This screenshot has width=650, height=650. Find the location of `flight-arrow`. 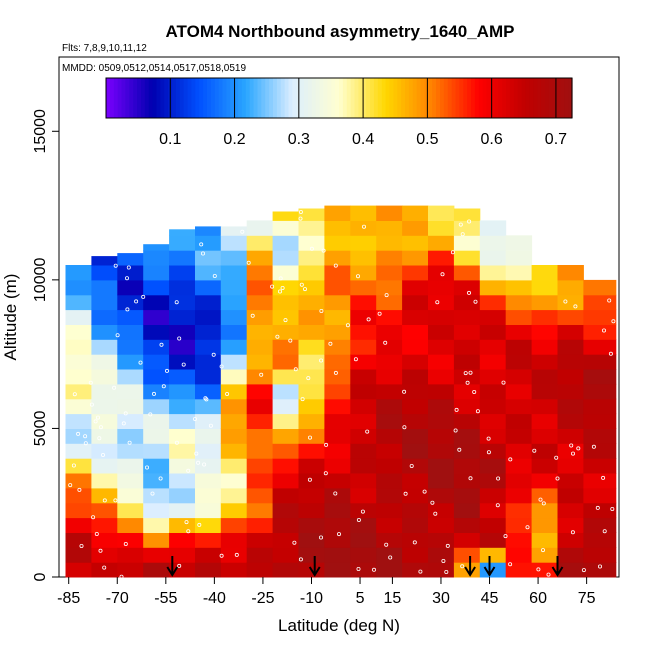

flight-arrow is located at coordinates (172, 566).